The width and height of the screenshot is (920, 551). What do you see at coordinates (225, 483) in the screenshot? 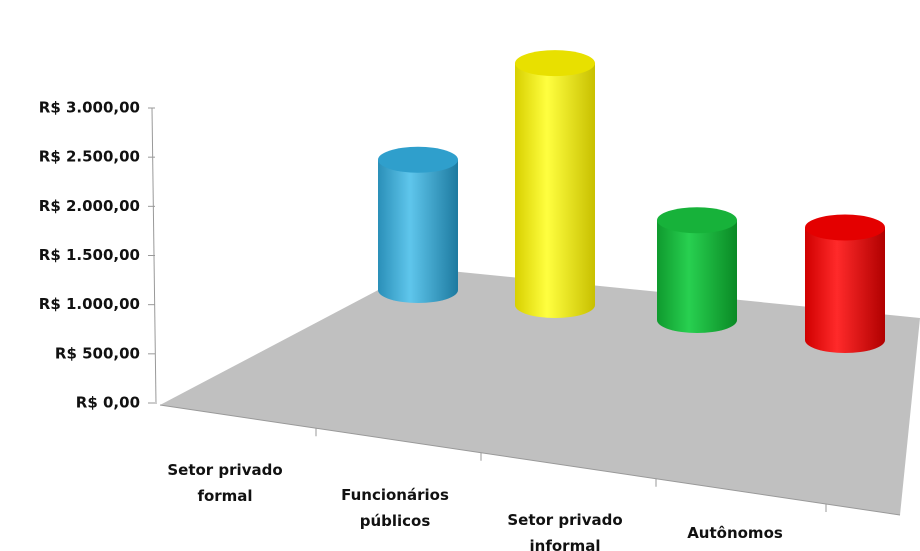
I see `x-tick-label: Setor privado formal` at bounding box center [225, 483].